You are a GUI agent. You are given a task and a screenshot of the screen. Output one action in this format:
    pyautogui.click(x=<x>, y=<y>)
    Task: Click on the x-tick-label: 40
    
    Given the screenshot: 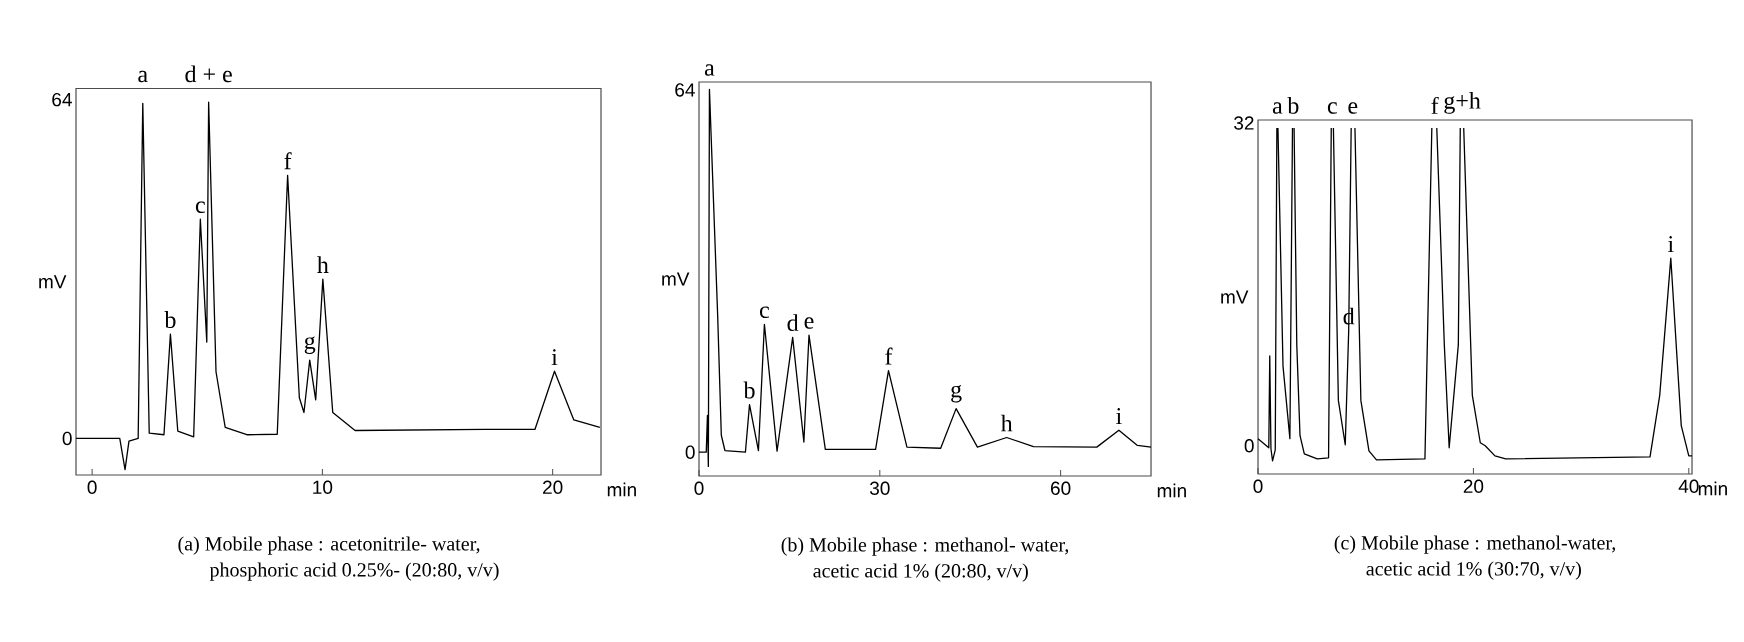 What is the action you would take?
    pyautogui.click(x=1688, y=486)
    